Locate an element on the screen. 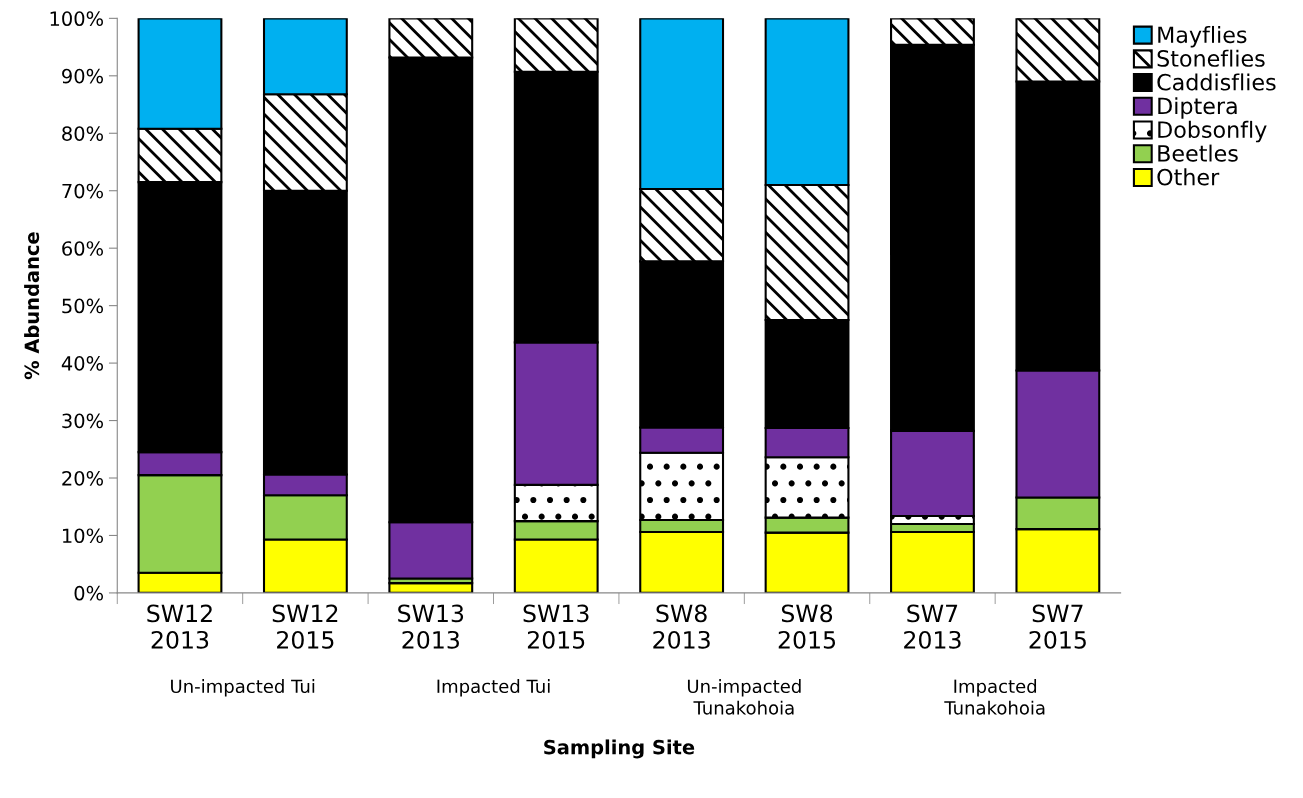 The width and height of the screenshot is (1303, 798). x-tick-label: SW7 2013 is located at coordinates (932, 626).